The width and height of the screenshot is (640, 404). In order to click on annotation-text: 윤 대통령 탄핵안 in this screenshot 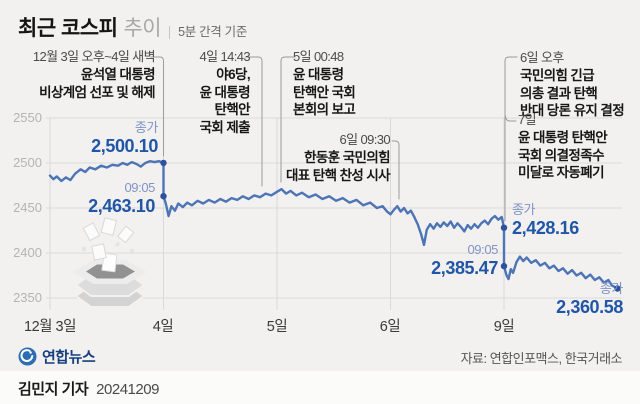, I will do `click(563, 137)`.